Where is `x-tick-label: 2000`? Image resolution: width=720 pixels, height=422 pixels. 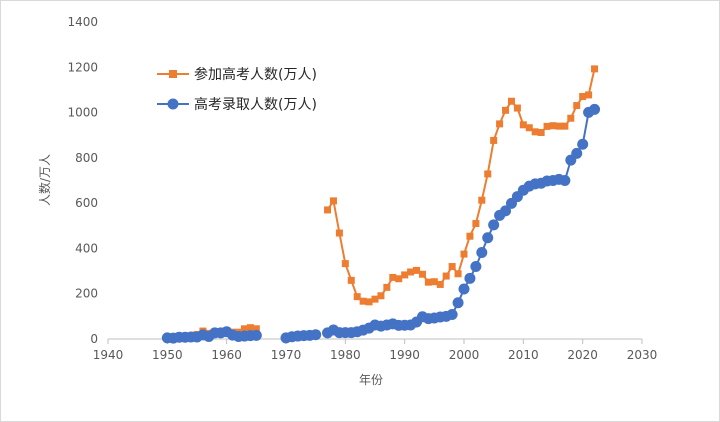
x-tick-label: 2000 is located at coordinates (464, 355).